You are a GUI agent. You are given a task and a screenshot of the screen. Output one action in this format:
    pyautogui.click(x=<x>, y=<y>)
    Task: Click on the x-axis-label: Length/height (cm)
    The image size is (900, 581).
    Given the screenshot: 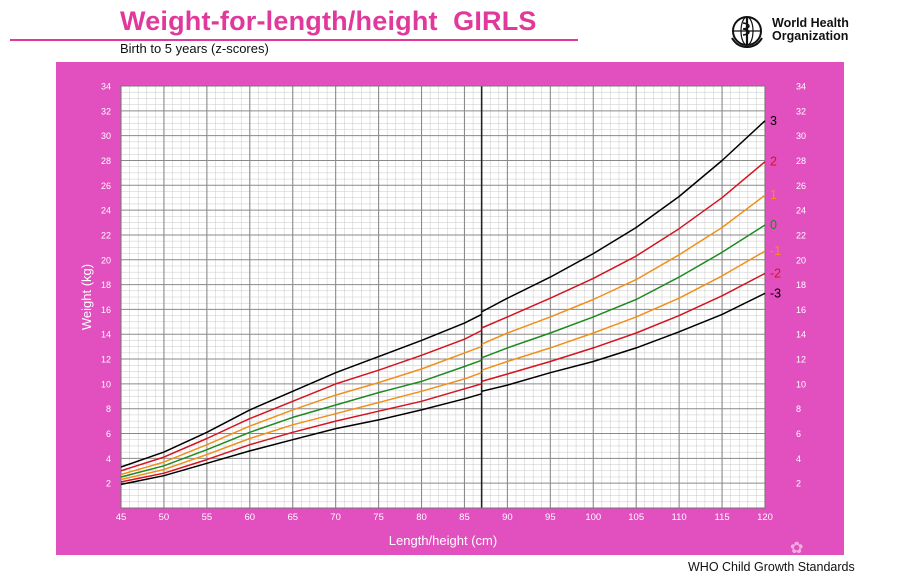 What is the action you would take?
    pyautogui.click(x=443, y=540)
    